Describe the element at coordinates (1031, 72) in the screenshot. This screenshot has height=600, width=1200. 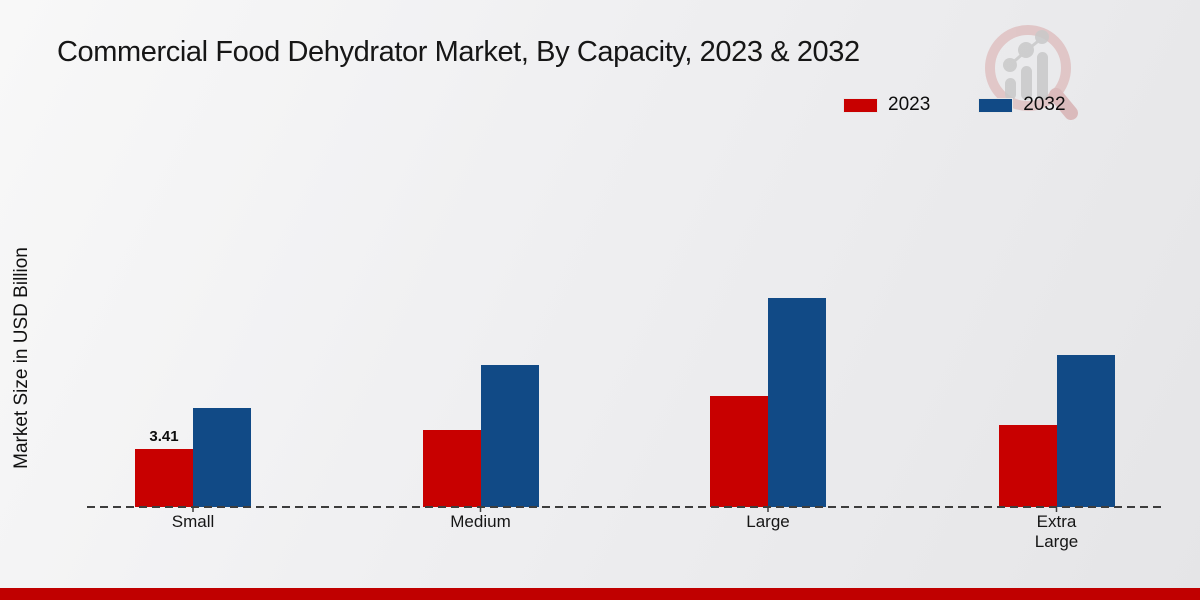
I see `magnifier-bar-chart-logo-icon` at that location.